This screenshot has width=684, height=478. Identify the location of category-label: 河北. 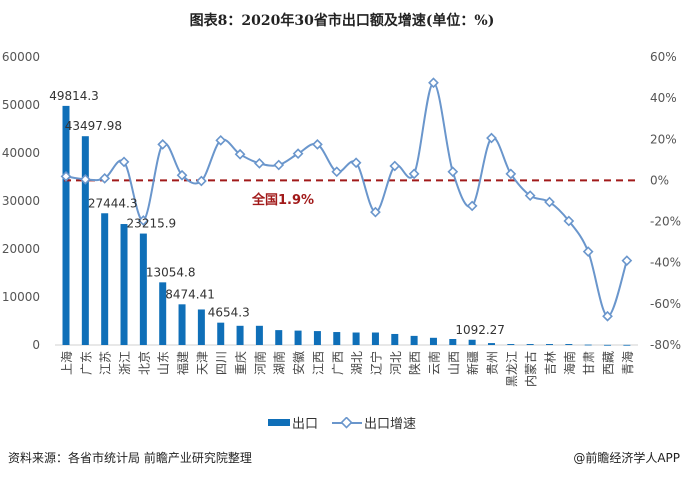
(396, 363).